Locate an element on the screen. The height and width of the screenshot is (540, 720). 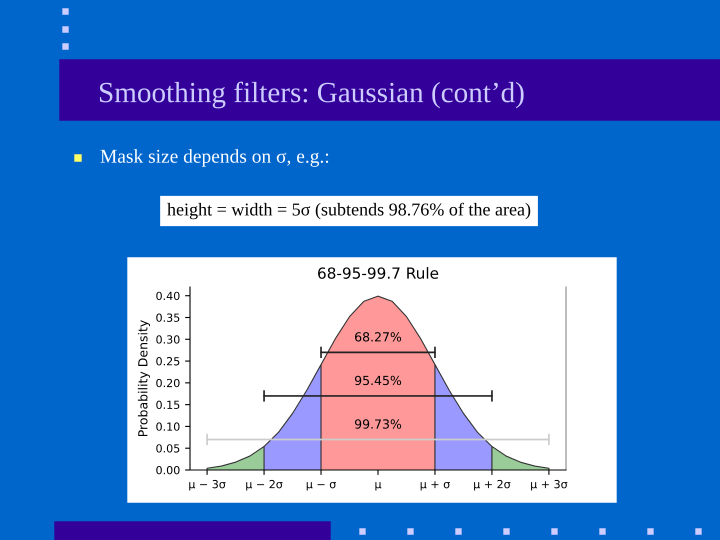
y-tick-label: 0.35 is located at coordinates (168, 317).